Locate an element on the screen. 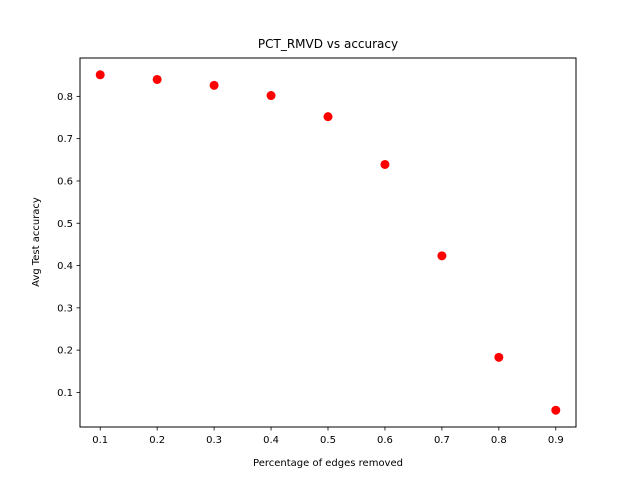 Image resolution: width=640 pixels, height=480 pixels. x-axis-label: Percentage of edges removed is located at coordinates (328, 463).